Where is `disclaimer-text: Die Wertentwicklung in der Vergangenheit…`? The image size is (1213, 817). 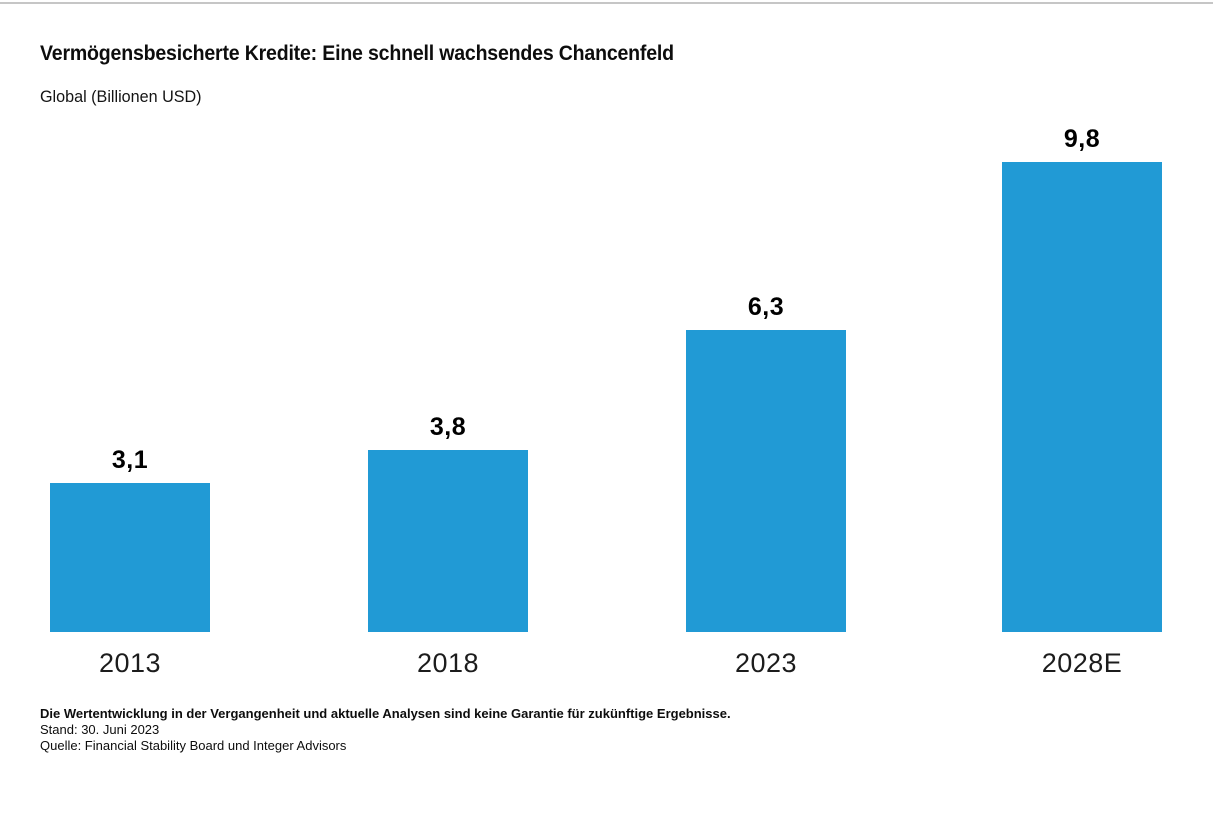
disclaimer-text: Die Wertentwicklung in der Vergangenheit… is located at coordinates (385, 713).